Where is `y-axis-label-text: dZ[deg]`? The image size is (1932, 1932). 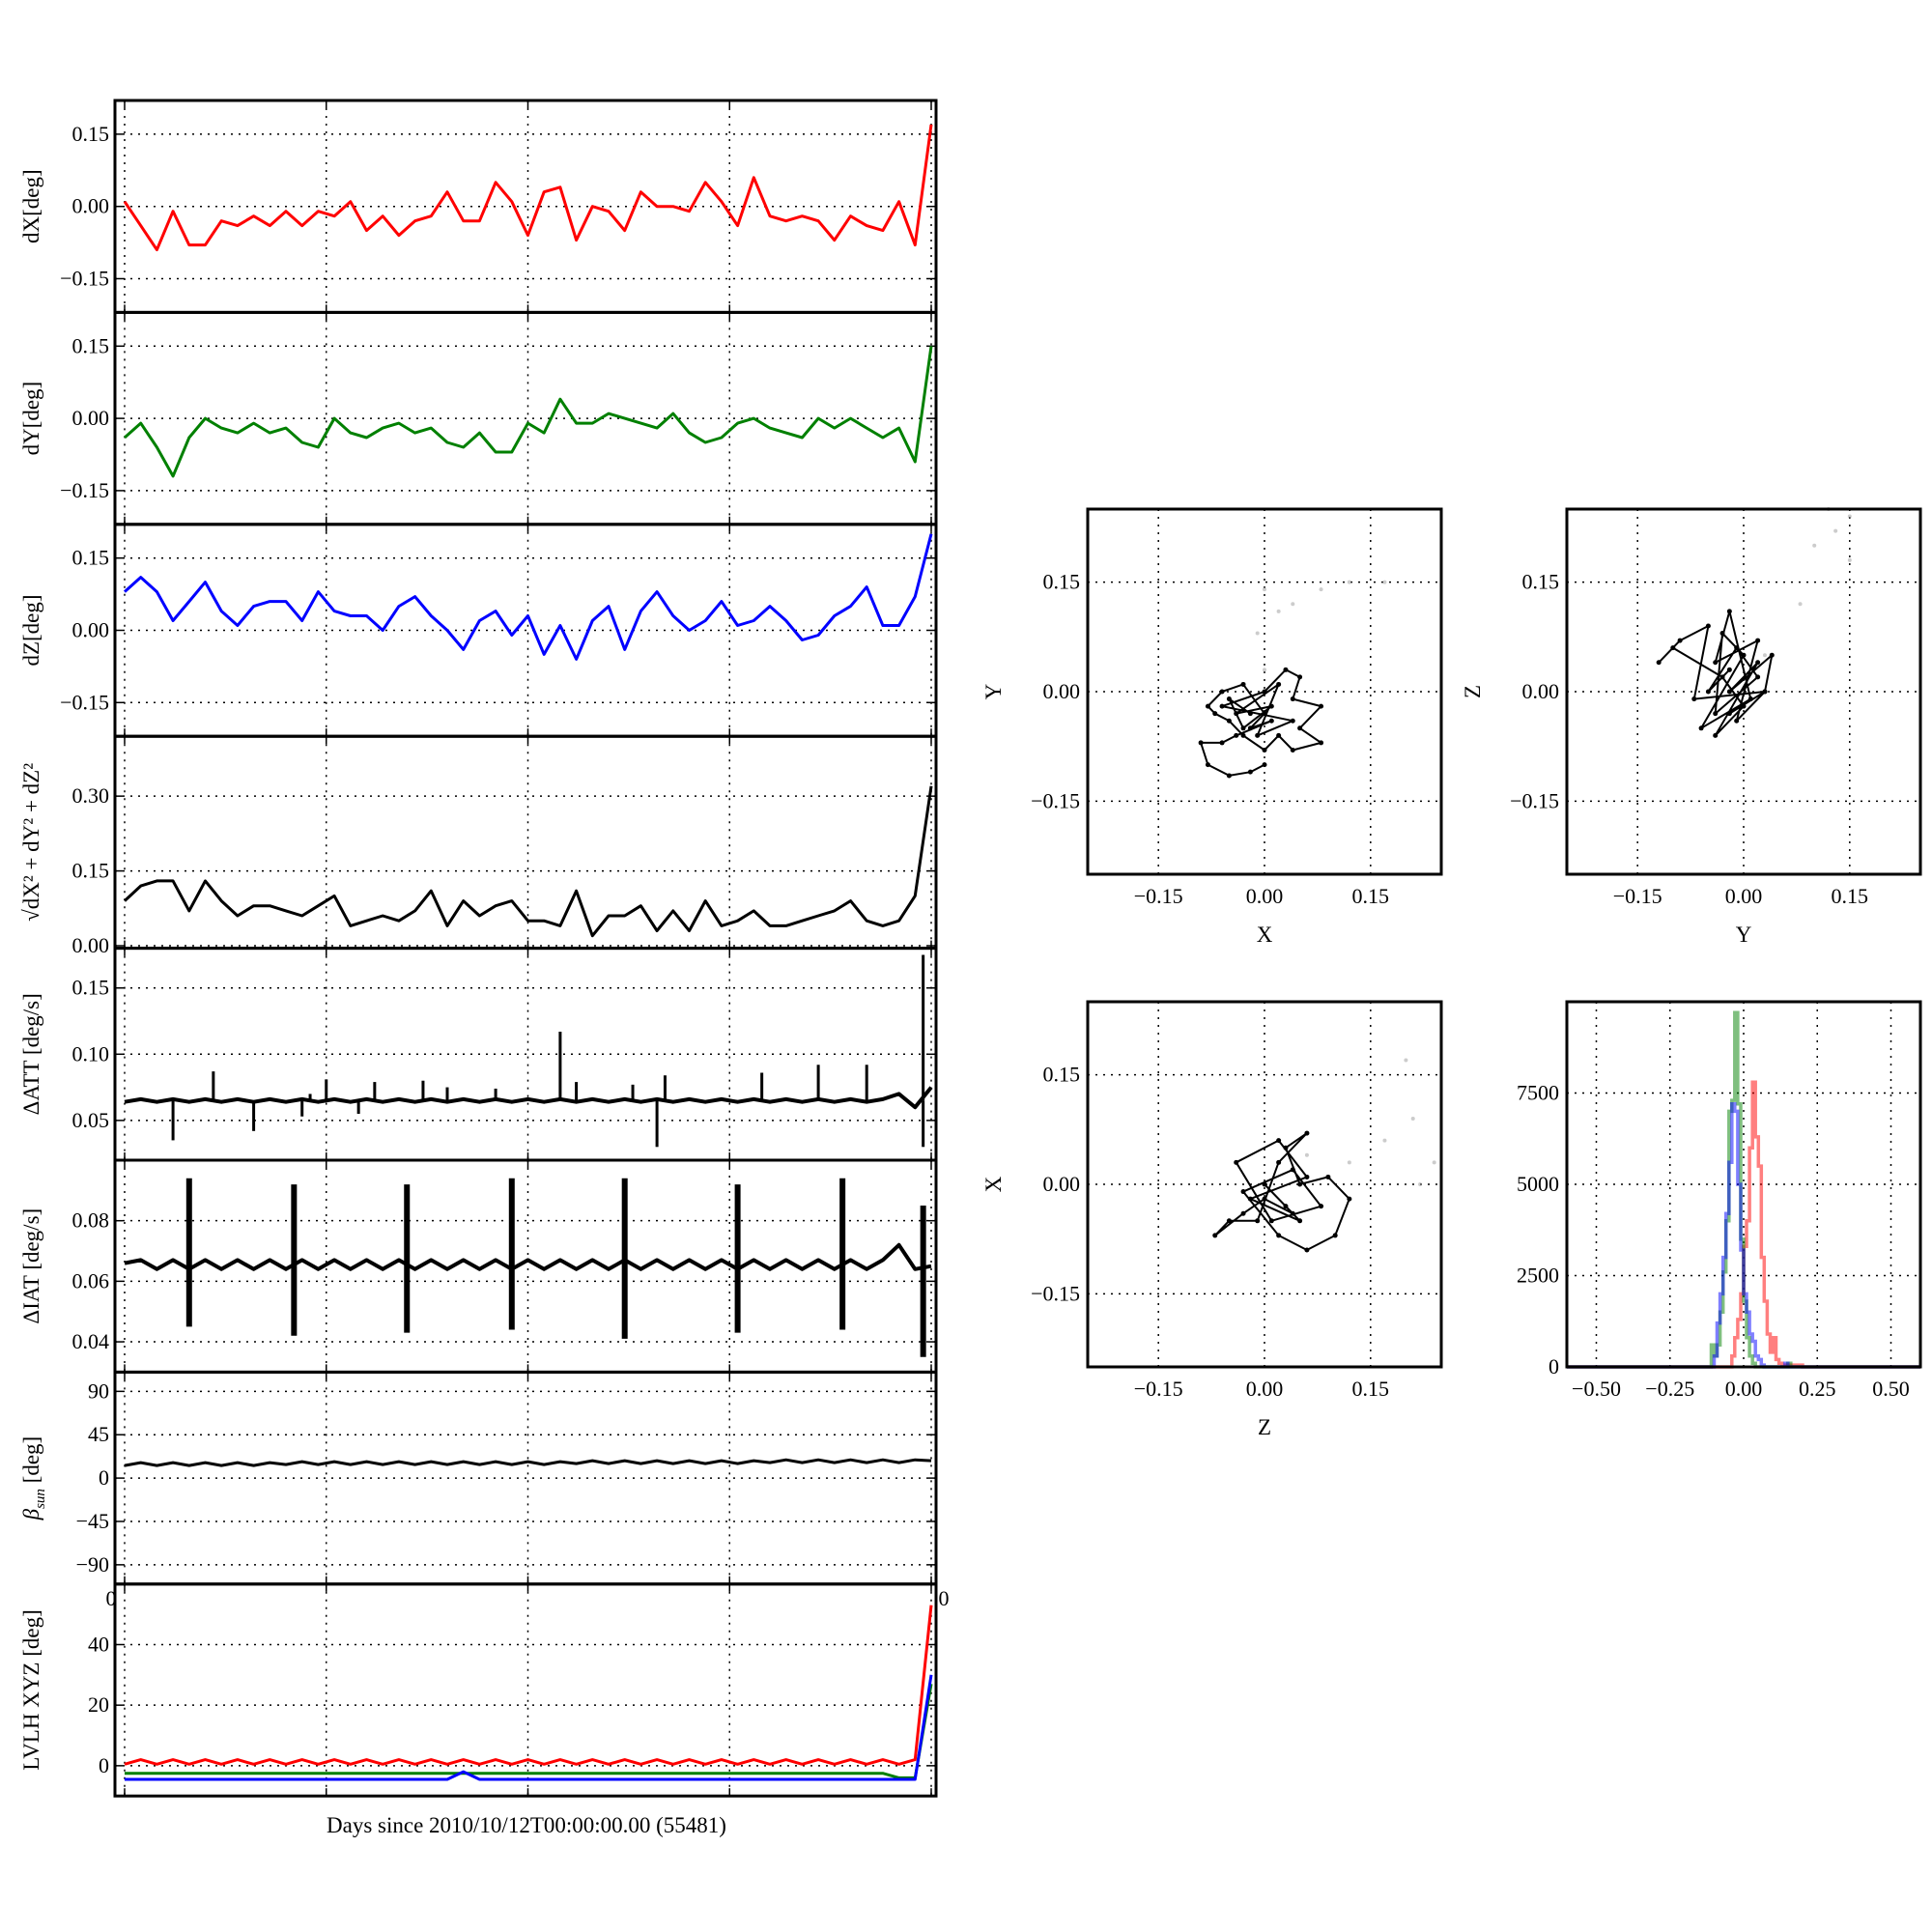
y-axis-label-text: dZ[deg] is located at coordinates (31, 630).